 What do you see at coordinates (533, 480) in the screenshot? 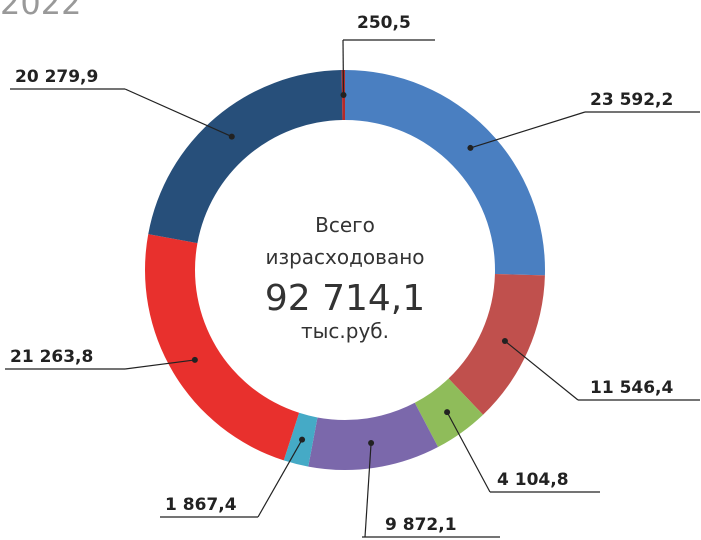
I see `data-label: 4 104,8` at bounding box center [533, 480].